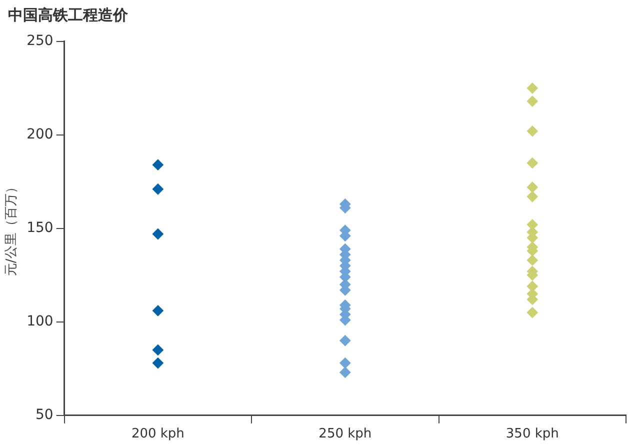  What do you see at coordinates (12, 228) in the screenshot?
I see `y-axis-title: 元/公里（百万）` at bounding box center [12, 228].